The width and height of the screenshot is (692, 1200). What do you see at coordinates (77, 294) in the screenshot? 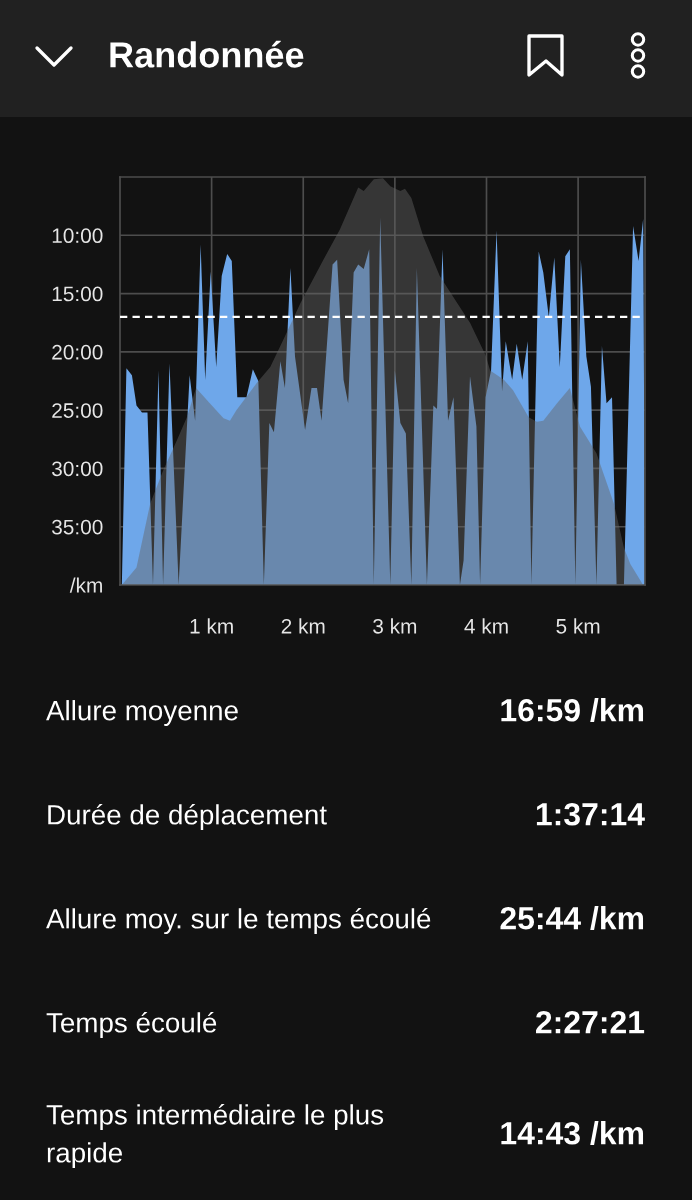
I see `y-tick-label: 15:00` at bounding box center [77, 294].